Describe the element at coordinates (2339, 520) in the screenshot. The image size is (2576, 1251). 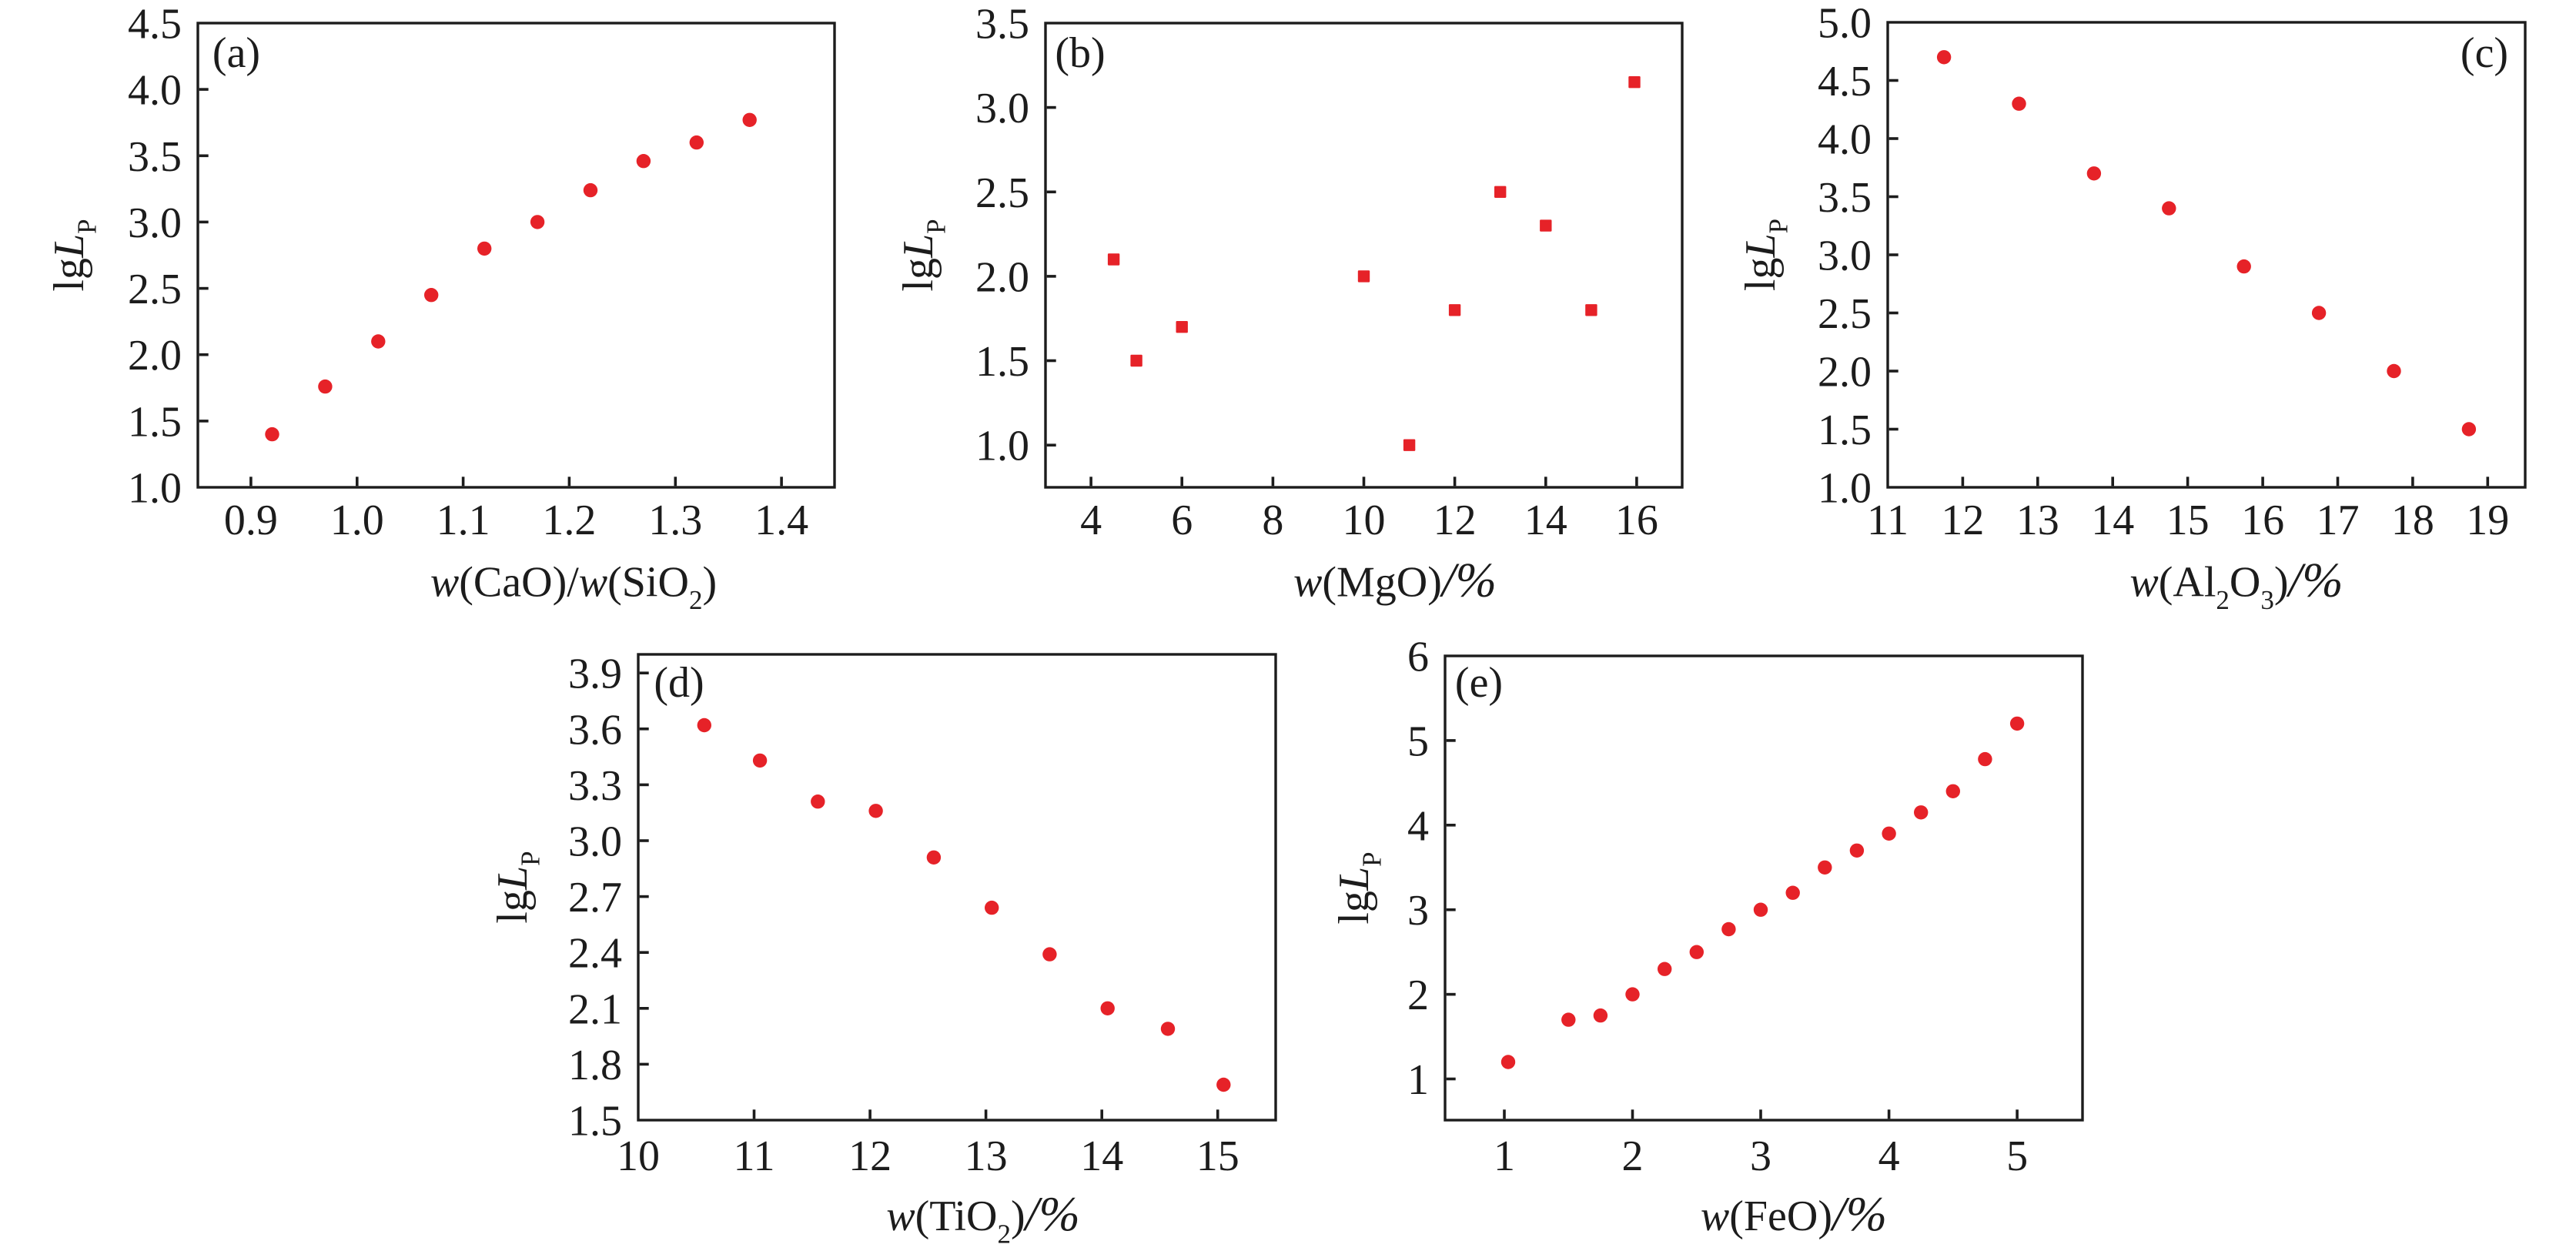
I see `svg-text: 17` at that location.